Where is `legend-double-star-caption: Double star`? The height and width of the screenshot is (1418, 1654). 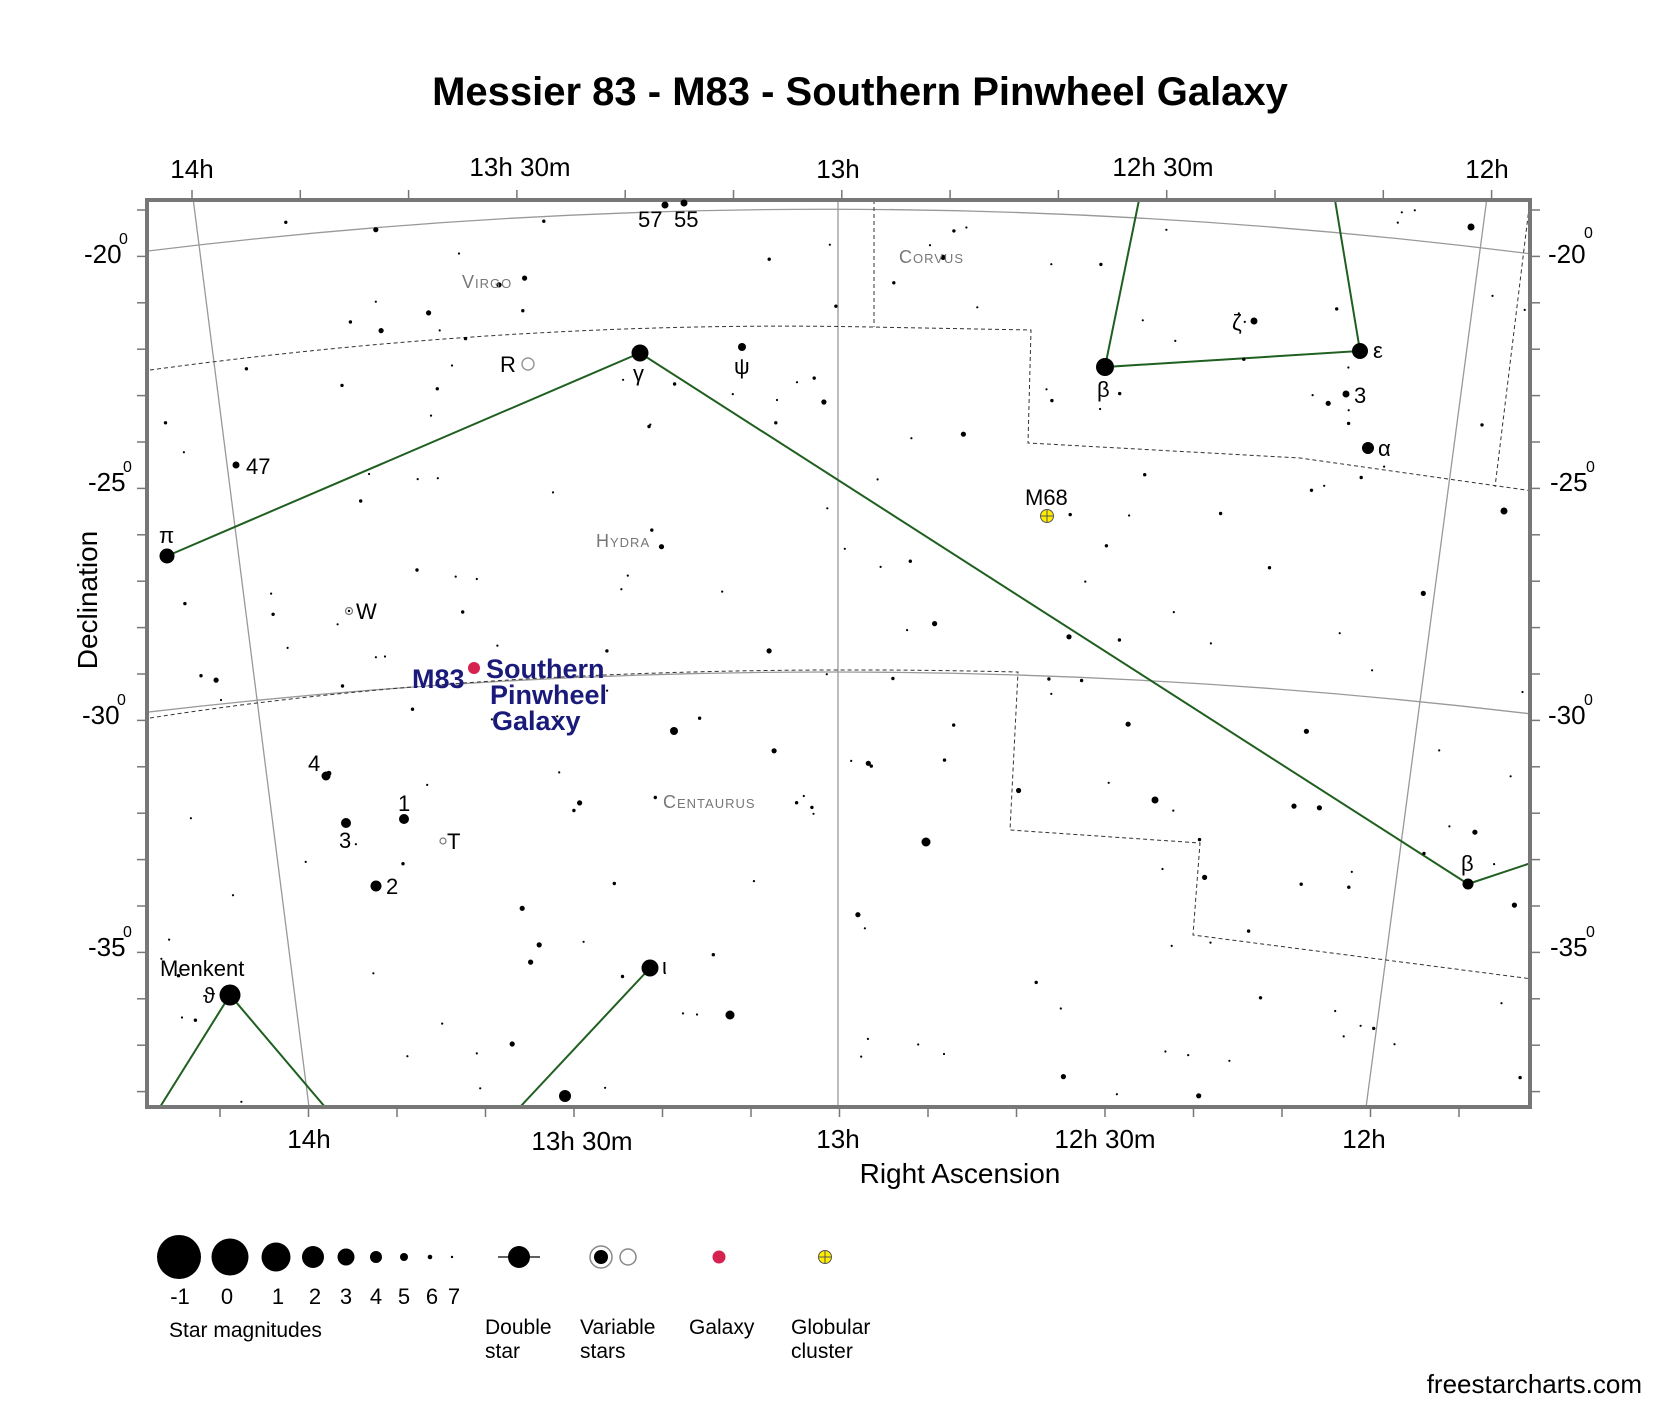
legend-double-star-caption: Double star is located at coordinates (518, 1340).